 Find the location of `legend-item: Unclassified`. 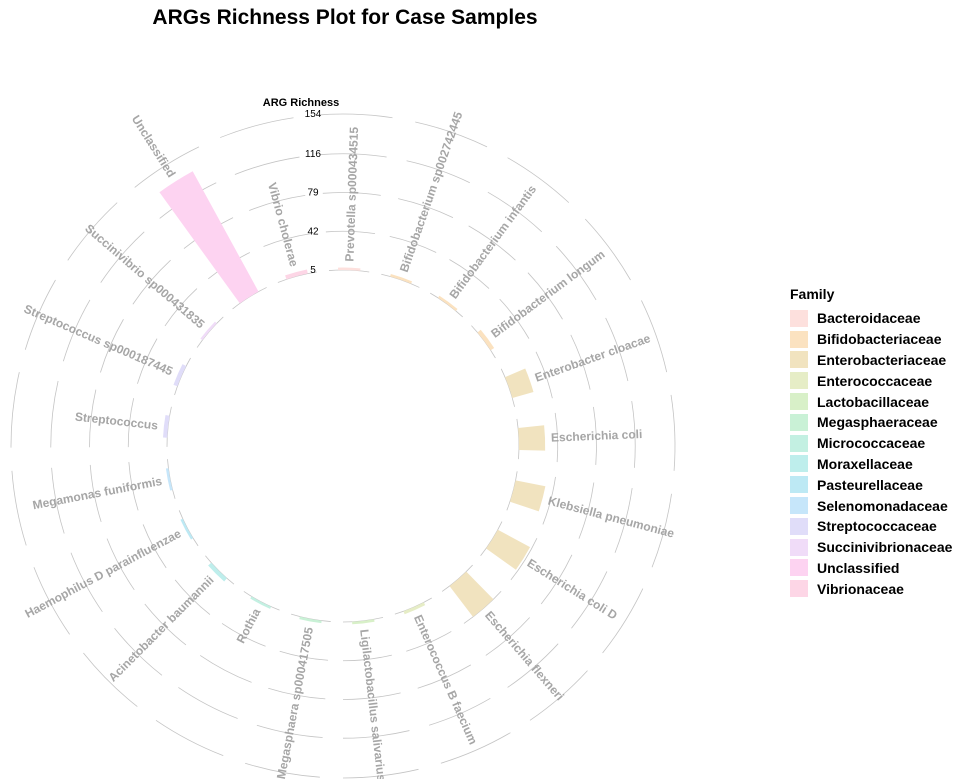

legend-item: Unclassified is located at coordinates (871, 568).